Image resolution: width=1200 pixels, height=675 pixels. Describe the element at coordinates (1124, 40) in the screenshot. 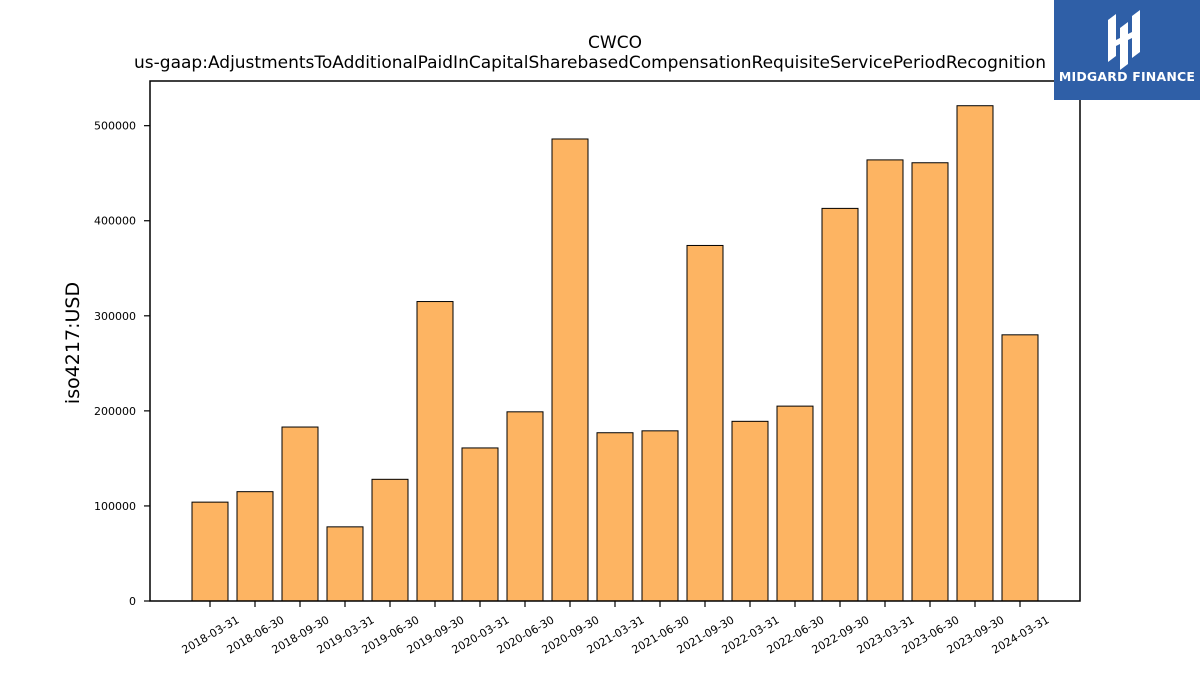

I see `midgard-logo-mark-icon` at that location.